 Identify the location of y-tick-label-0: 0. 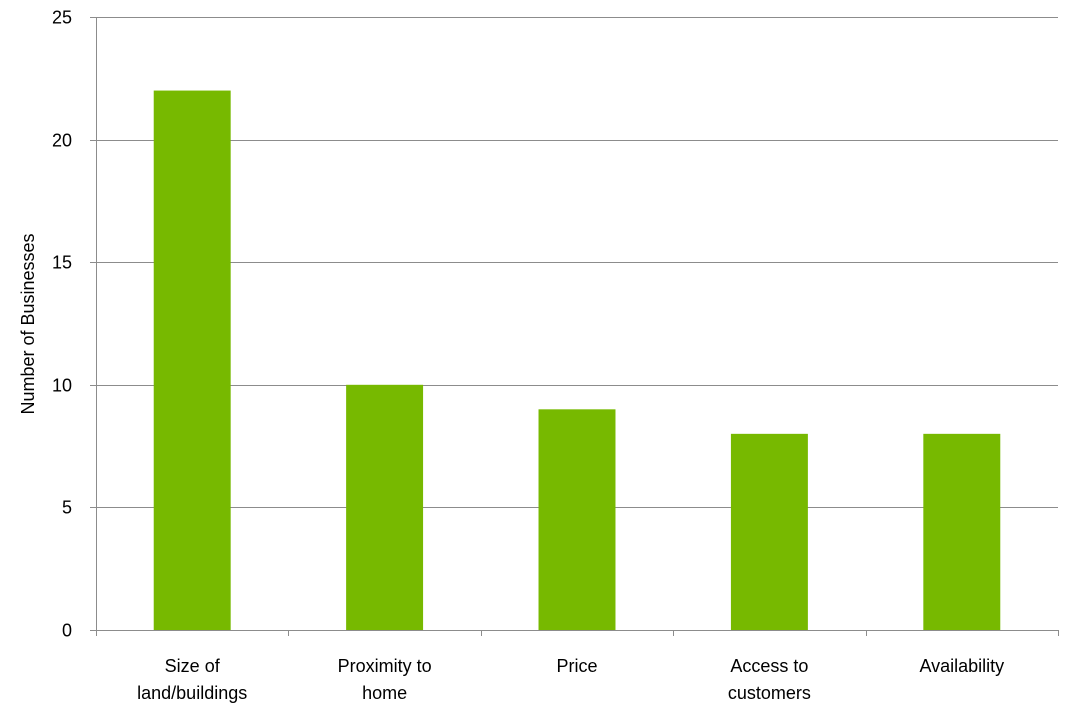
(67, 631).